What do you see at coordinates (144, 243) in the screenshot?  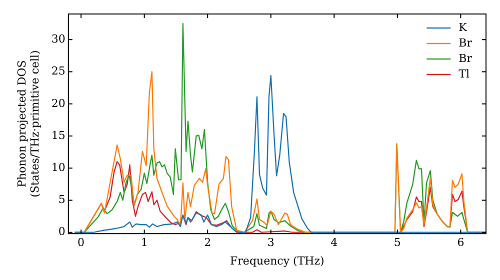 I see `x-tick-label: 1` at bounding box center [144, 243].